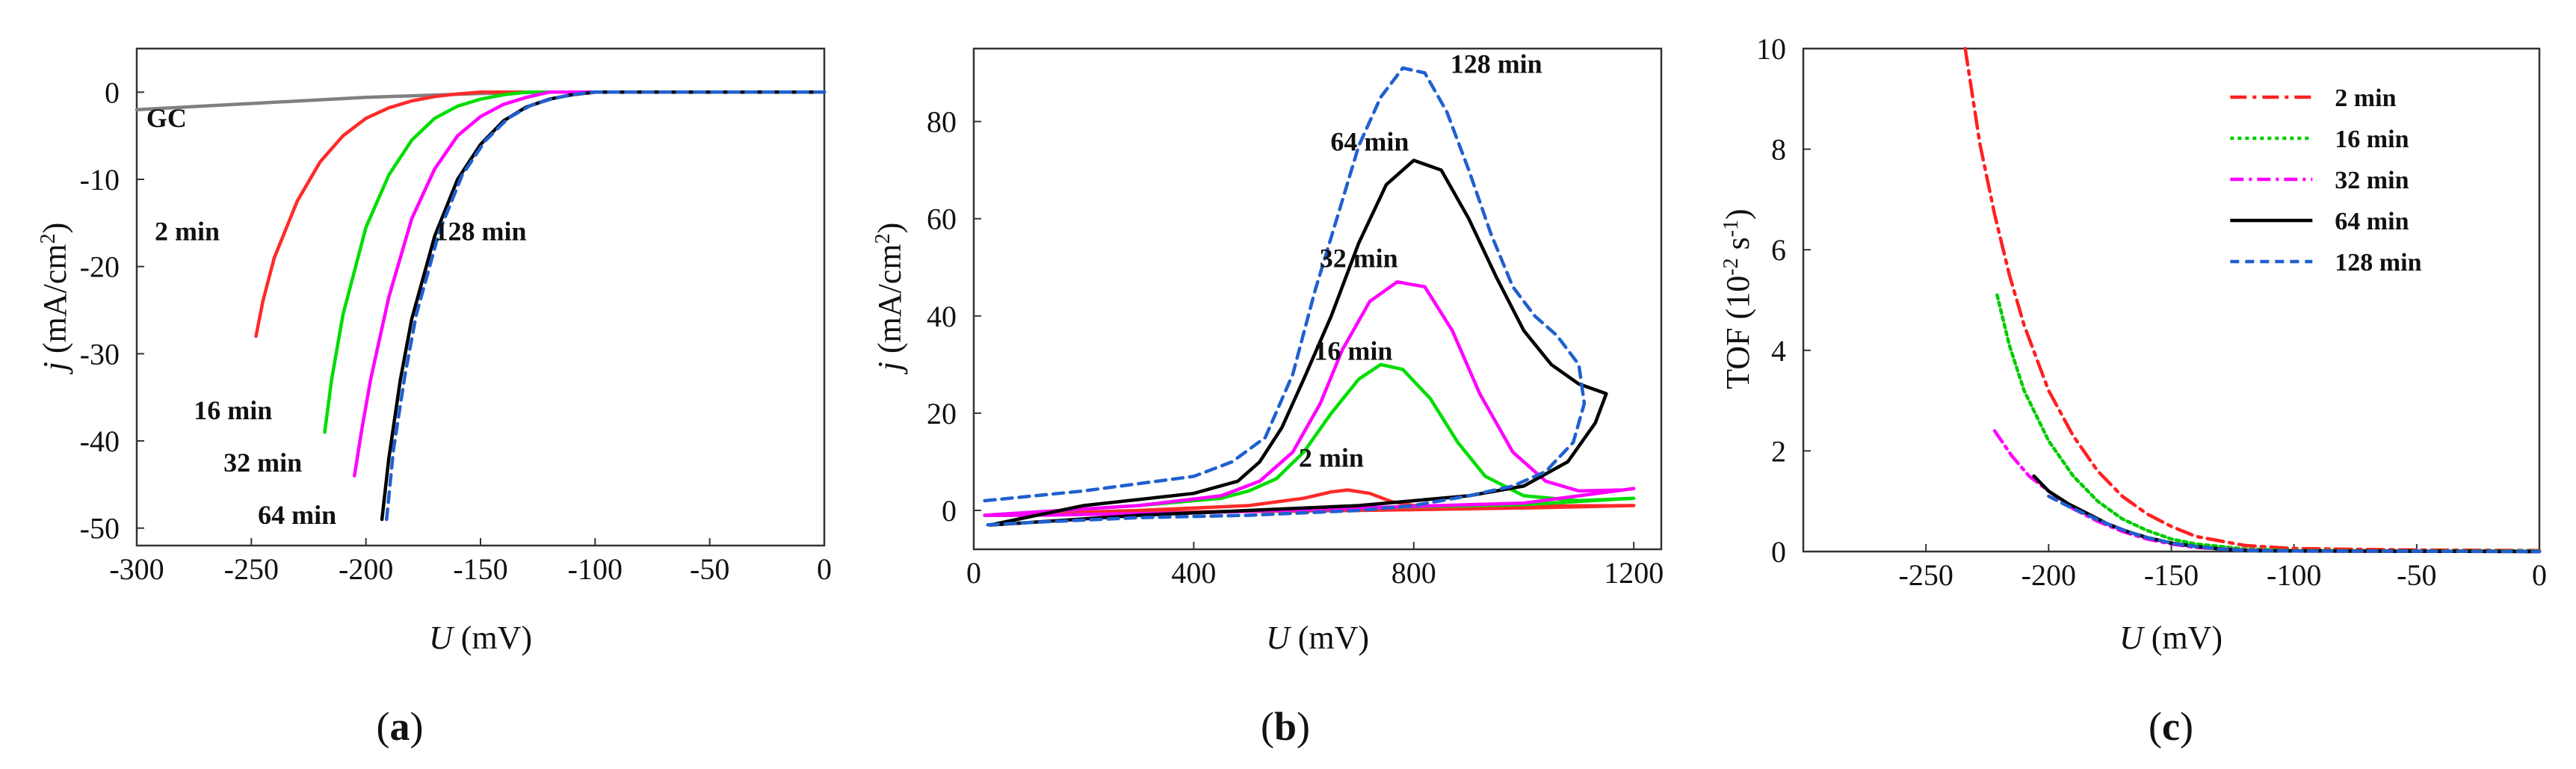  I want to click on y-tick-label: -20, so click(100, 267).